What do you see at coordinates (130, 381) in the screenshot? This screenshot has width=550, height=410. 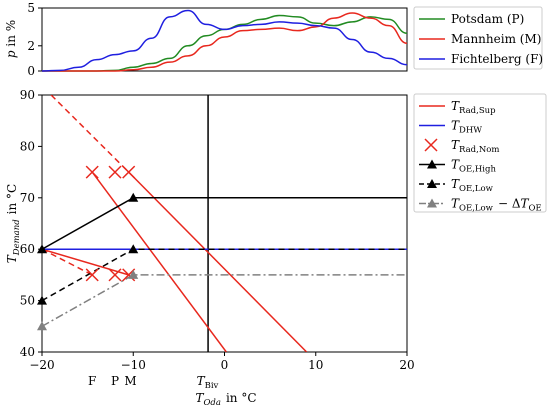 I see `location-tick-label-3: M` at bounding box center [130, 381].